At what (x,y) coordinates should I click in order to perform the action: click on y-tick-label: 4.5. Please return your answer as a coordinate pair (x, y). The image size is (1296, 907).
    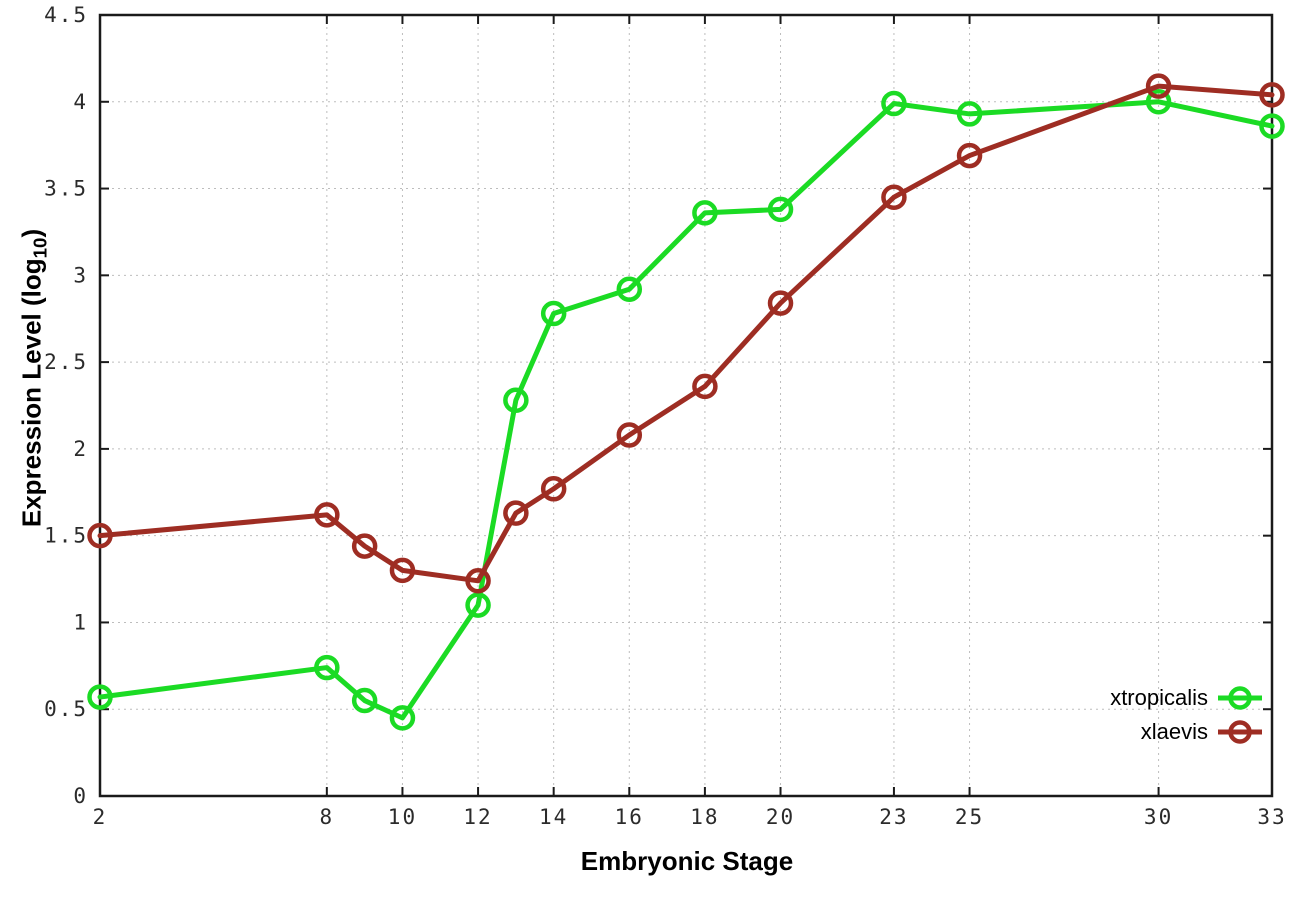
    Looking at the image, I should click on (66, 15).